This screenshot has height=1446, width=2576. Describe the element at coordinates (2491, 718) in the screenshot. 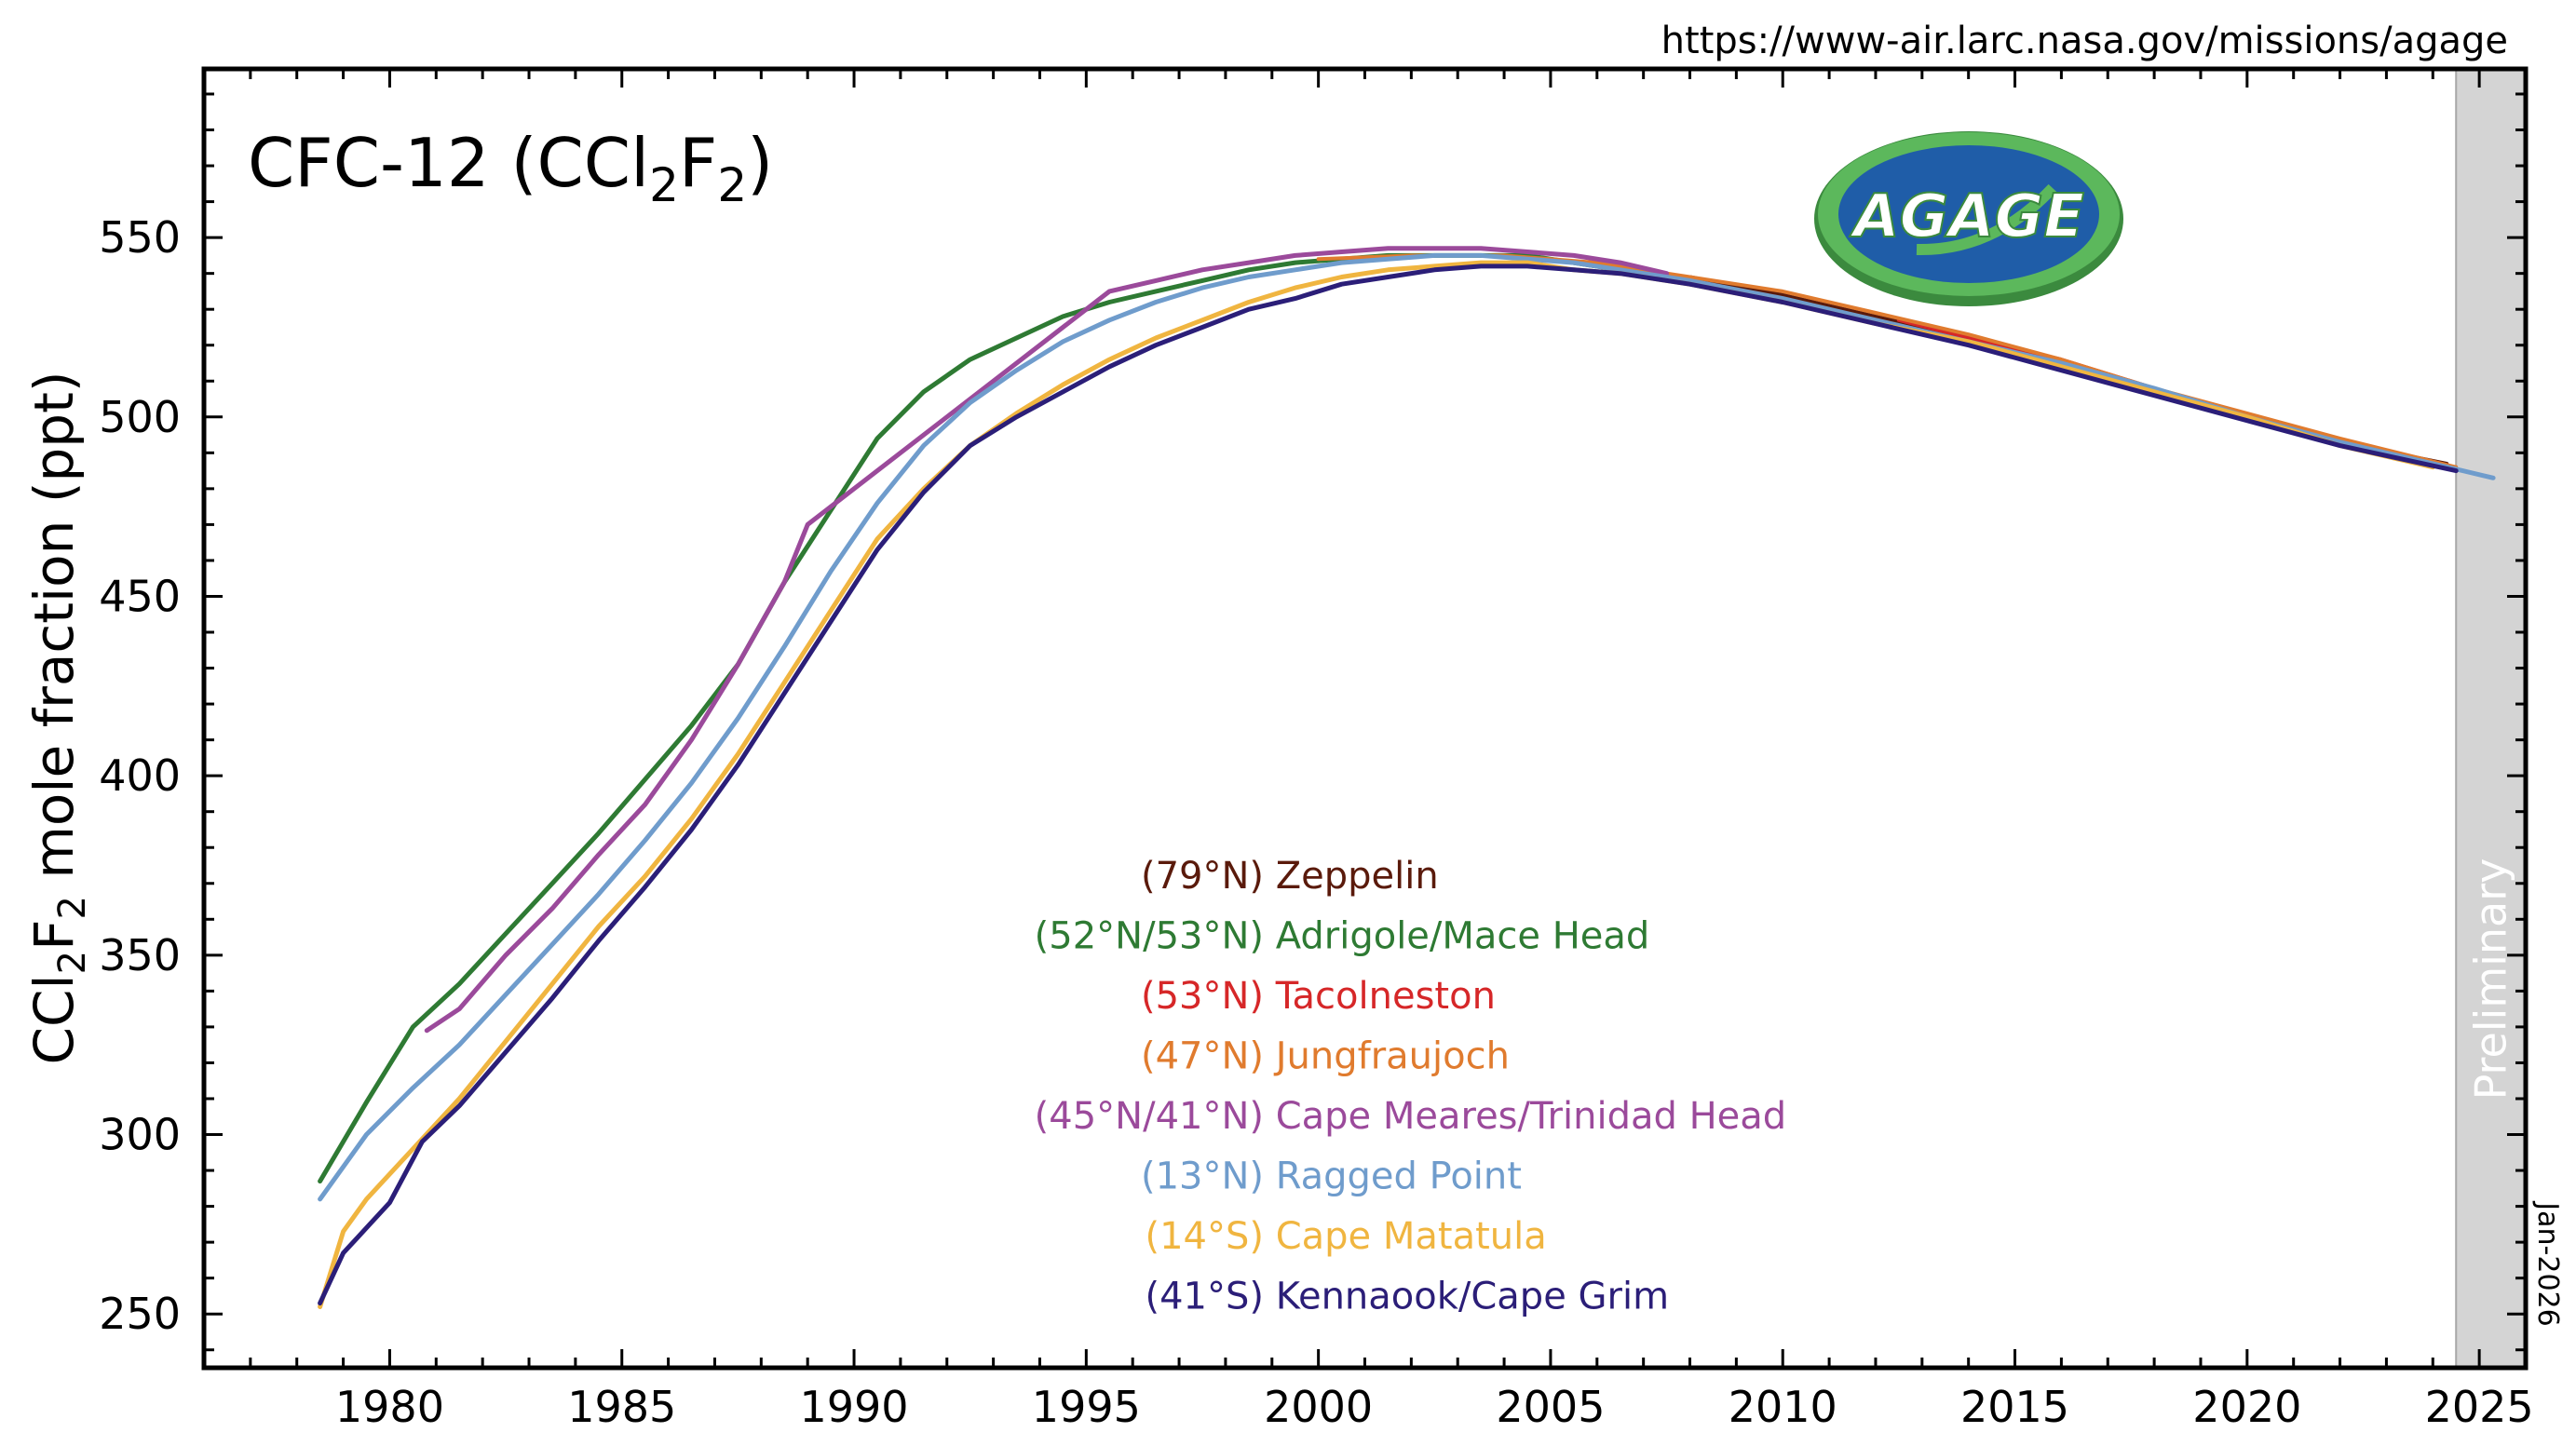

I see `preliminary-shading` at that location.